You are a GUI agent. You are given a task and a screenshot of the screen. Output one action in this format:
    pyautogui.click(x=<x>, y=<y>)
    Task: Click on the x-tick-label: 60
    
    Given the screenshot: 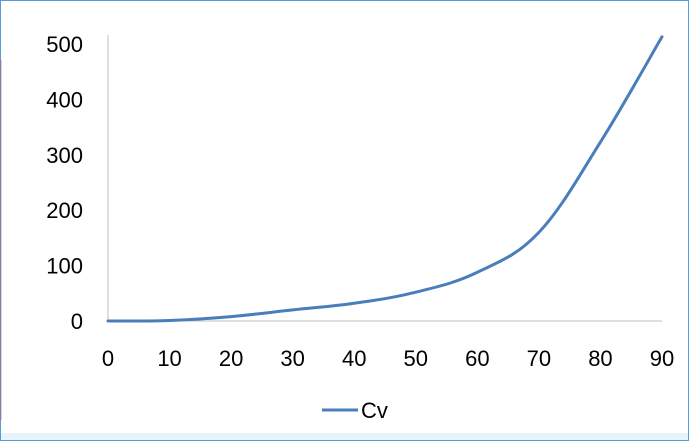 What is the action you would take?
    pyautogui.click(x=477, y=358)
    